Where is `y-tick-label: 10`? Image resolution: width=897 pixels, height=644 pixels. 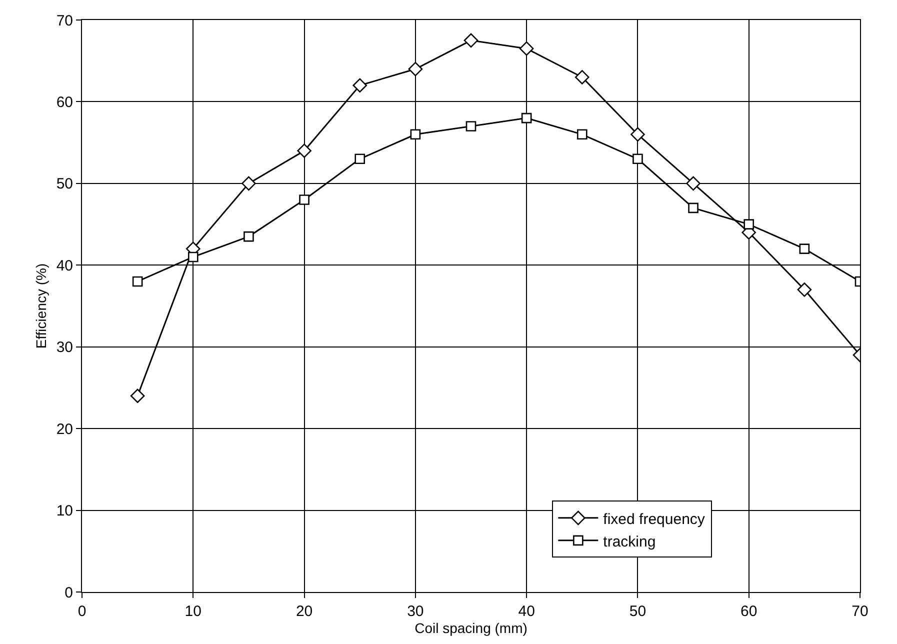 y-tick-label: 10 is located at coordinates (64, 511).